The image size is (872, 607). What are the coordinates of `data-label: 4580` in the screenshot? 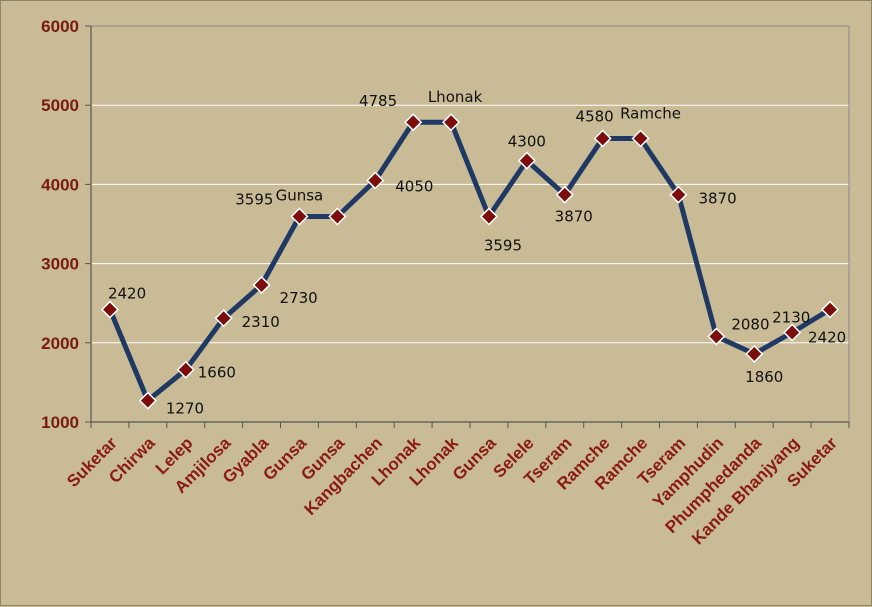 It's located at (595, 116).